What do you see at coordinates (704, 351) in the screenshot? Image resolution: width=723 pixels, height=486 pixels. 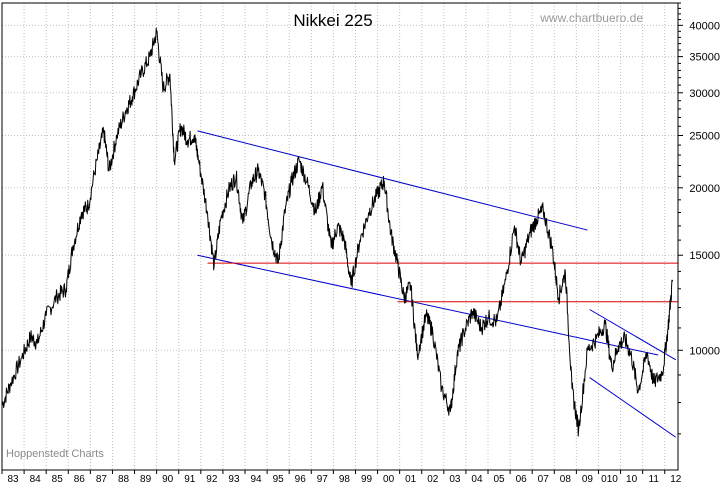 I see `y-tick-label: 10000` at bounding box center [704, 351].